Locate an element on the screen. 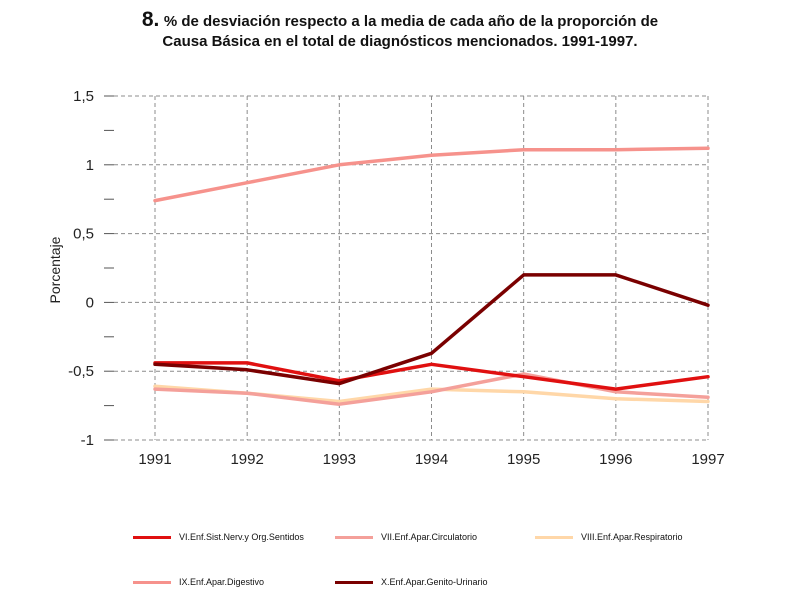 This screenshot has width=800, height=600. y-axis-label: Porcentaje is located at coordinates (55, 269).